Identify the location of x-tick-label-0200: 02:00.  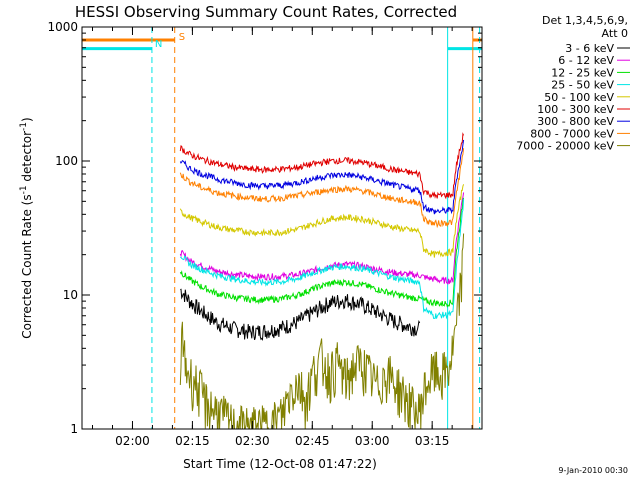
(132, 441).